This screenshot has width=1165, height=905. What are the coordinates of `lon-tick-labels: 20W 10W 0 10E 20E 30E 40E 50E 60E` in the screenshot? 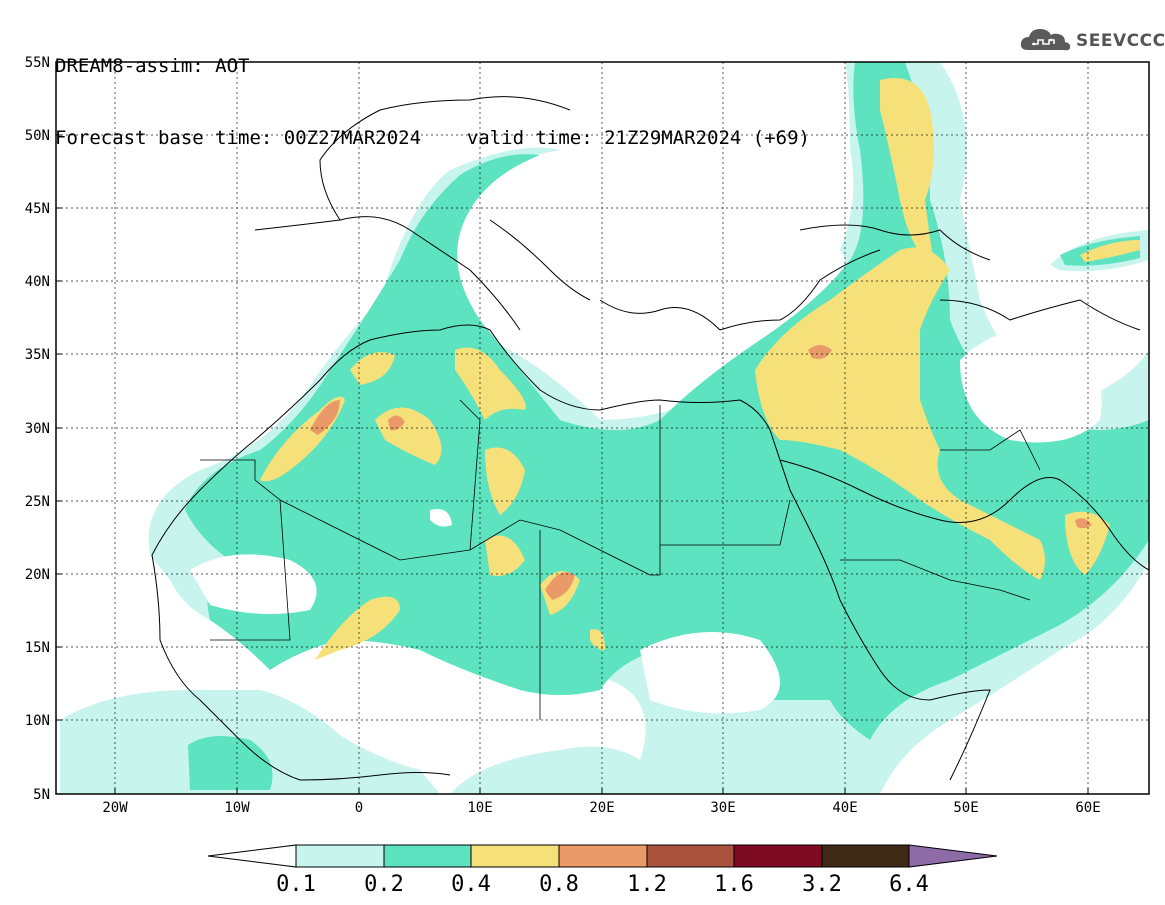 It's located at (601, 808).